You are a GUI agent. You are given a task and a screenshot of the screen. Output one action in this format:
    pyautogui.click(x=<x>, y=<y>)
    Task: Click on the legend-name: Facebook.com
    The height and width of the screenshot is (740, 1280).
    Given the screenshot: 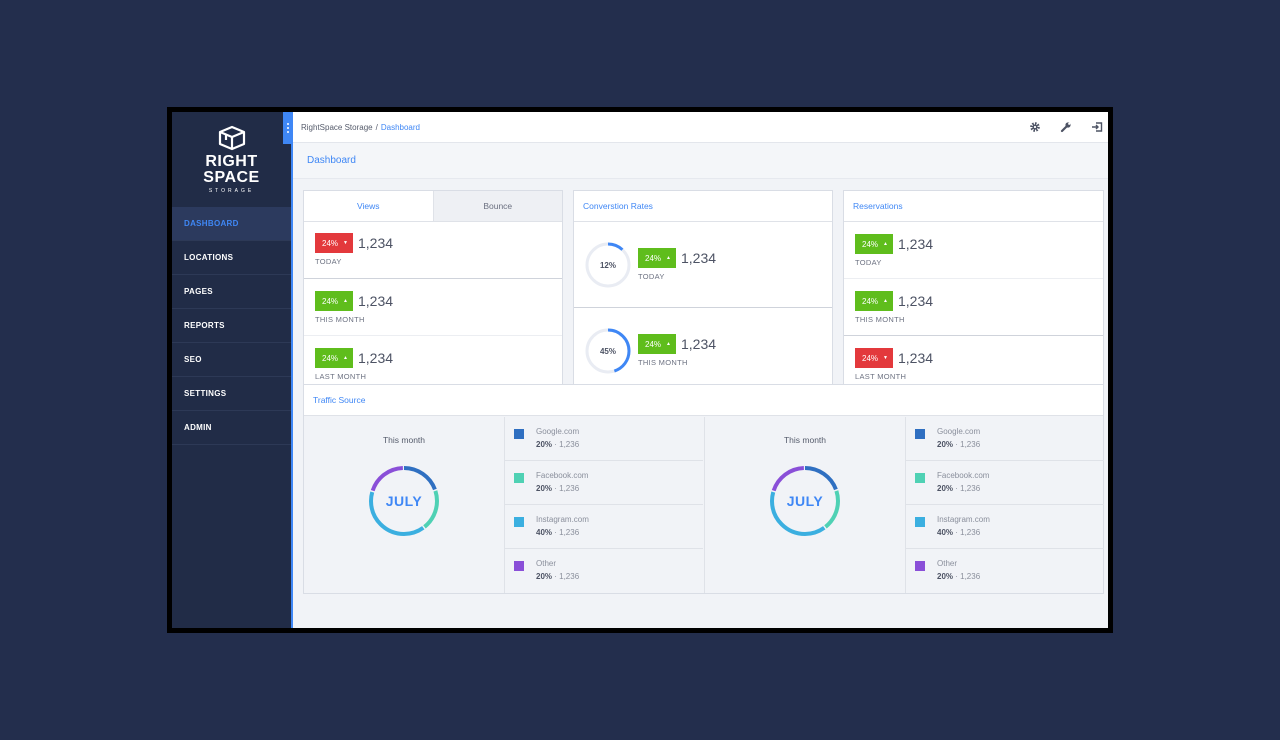 What is the action you would take?
    pyautogui.click(x=963, y=475)
    